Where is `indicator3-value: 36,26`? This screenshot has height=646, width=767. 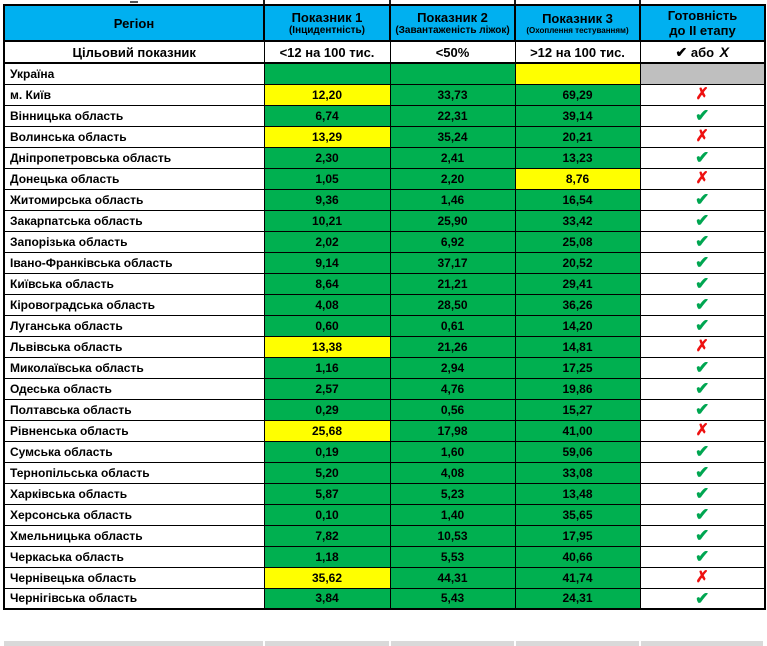
indicator3-value: 36,26 is located at coordinates (577, 304).